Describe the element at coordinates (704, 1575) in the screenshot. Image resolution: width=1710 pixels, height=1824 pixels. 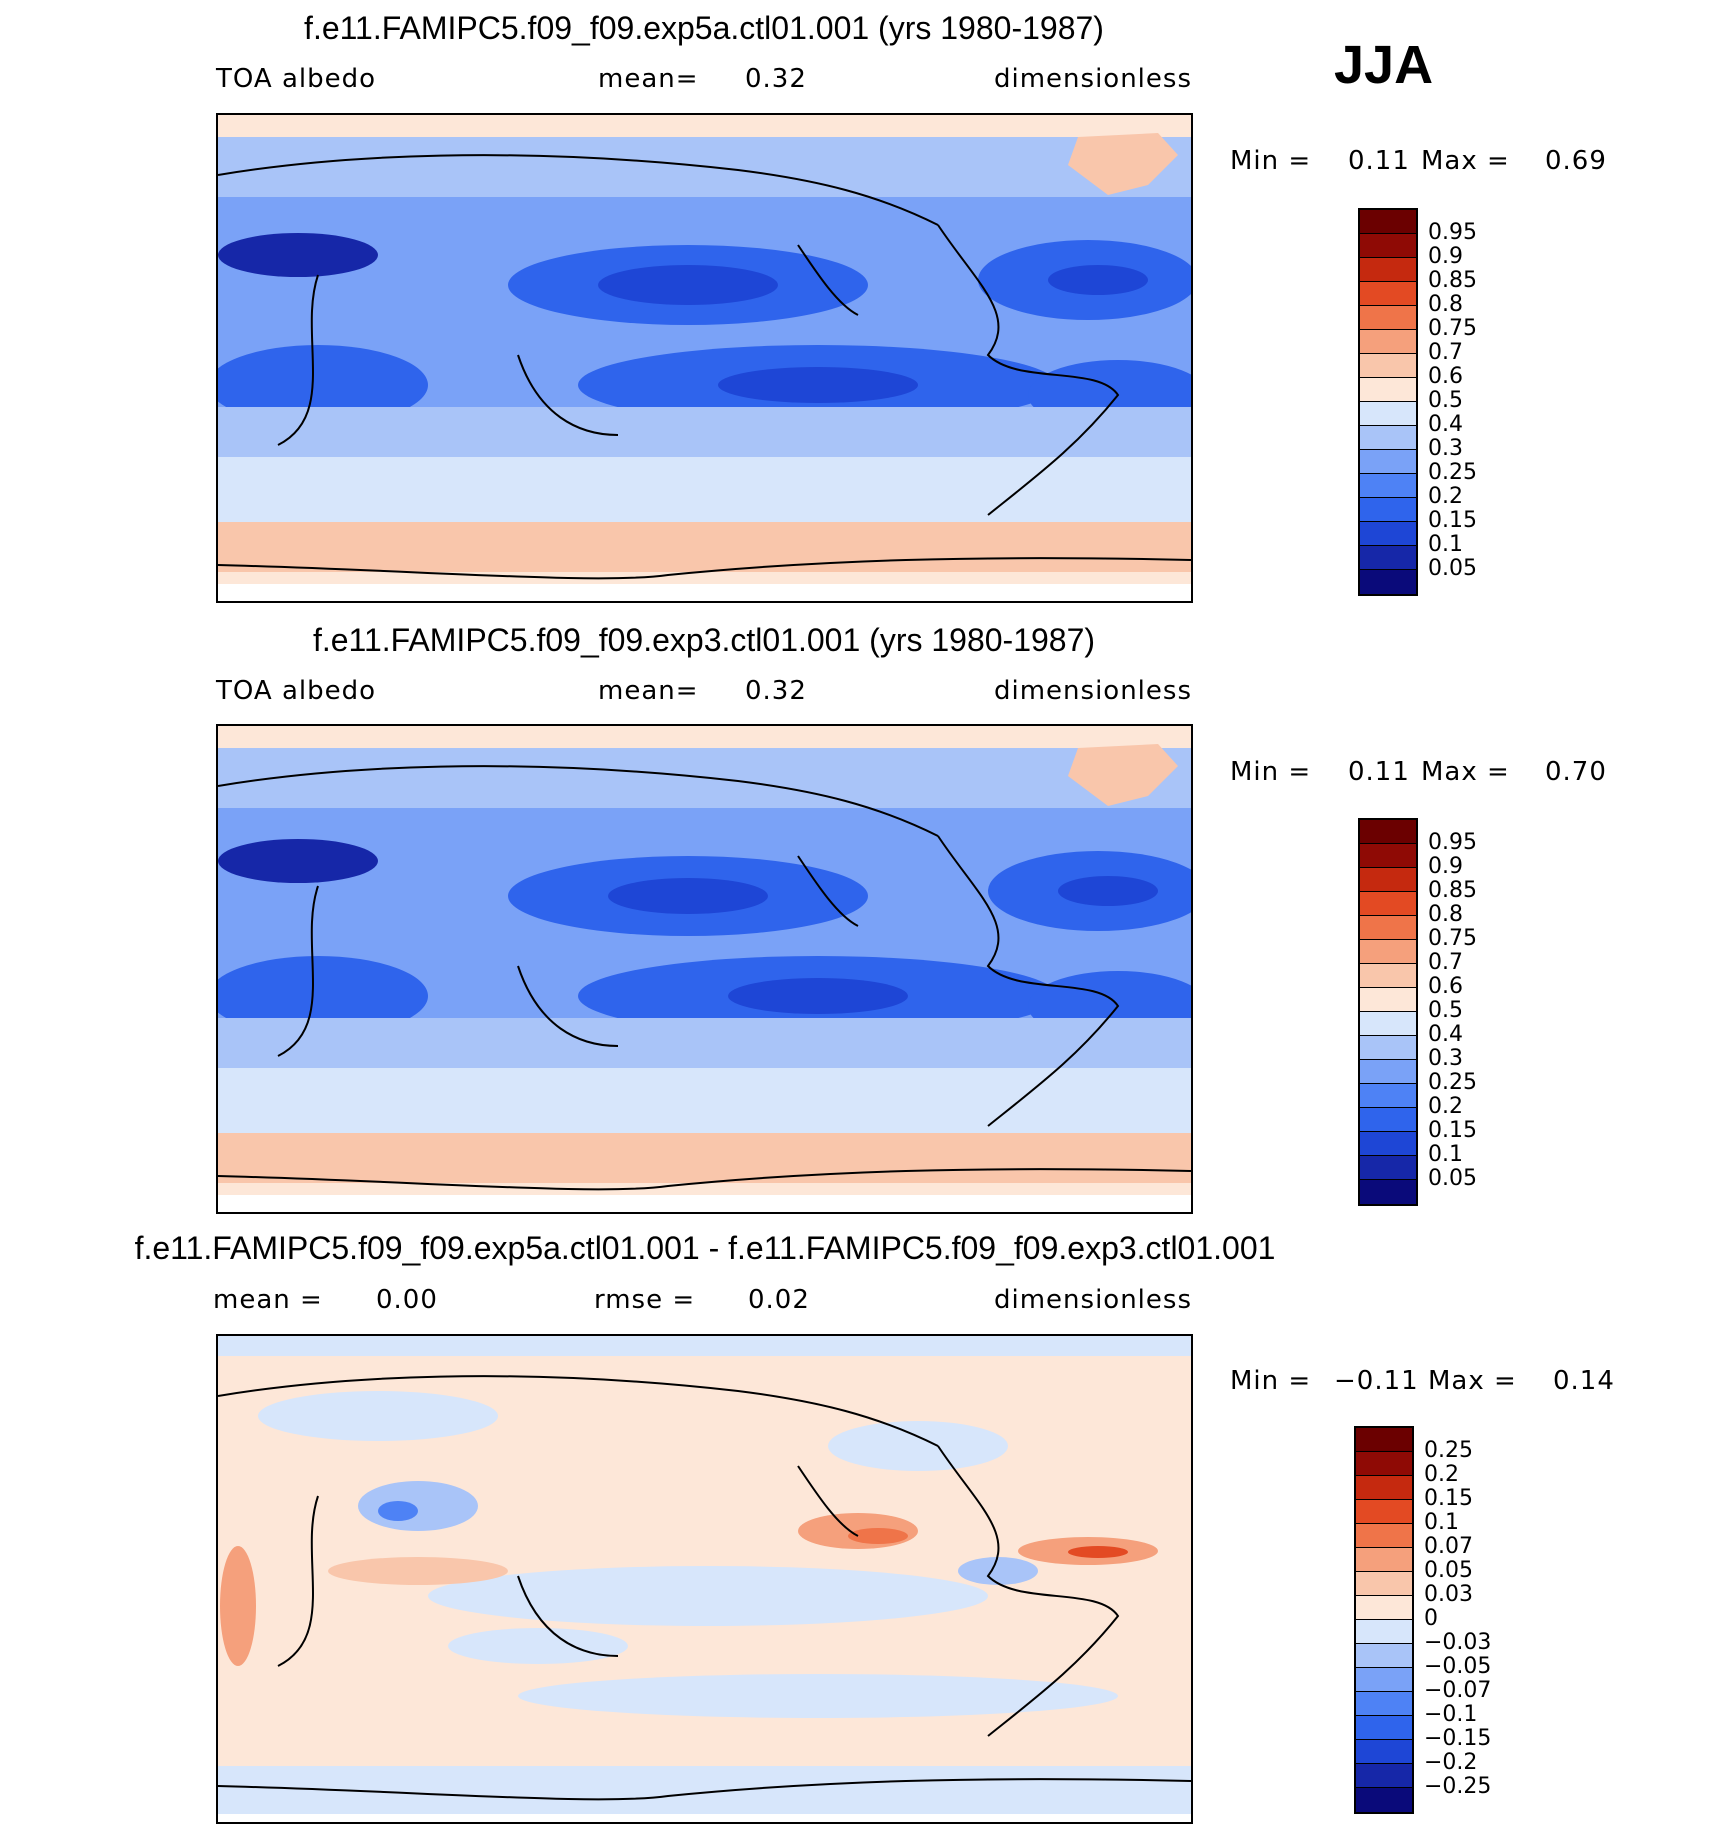
I see `panel3-map-field` at that location.